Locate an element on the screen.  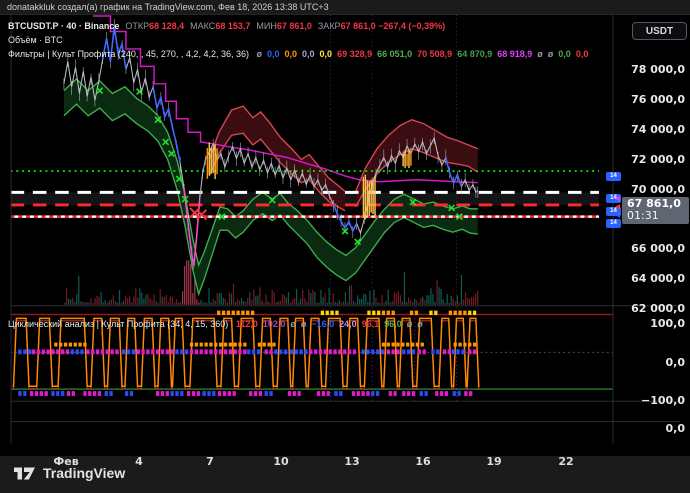
time-axis-label: 22 is located at coordinates (566, 461).